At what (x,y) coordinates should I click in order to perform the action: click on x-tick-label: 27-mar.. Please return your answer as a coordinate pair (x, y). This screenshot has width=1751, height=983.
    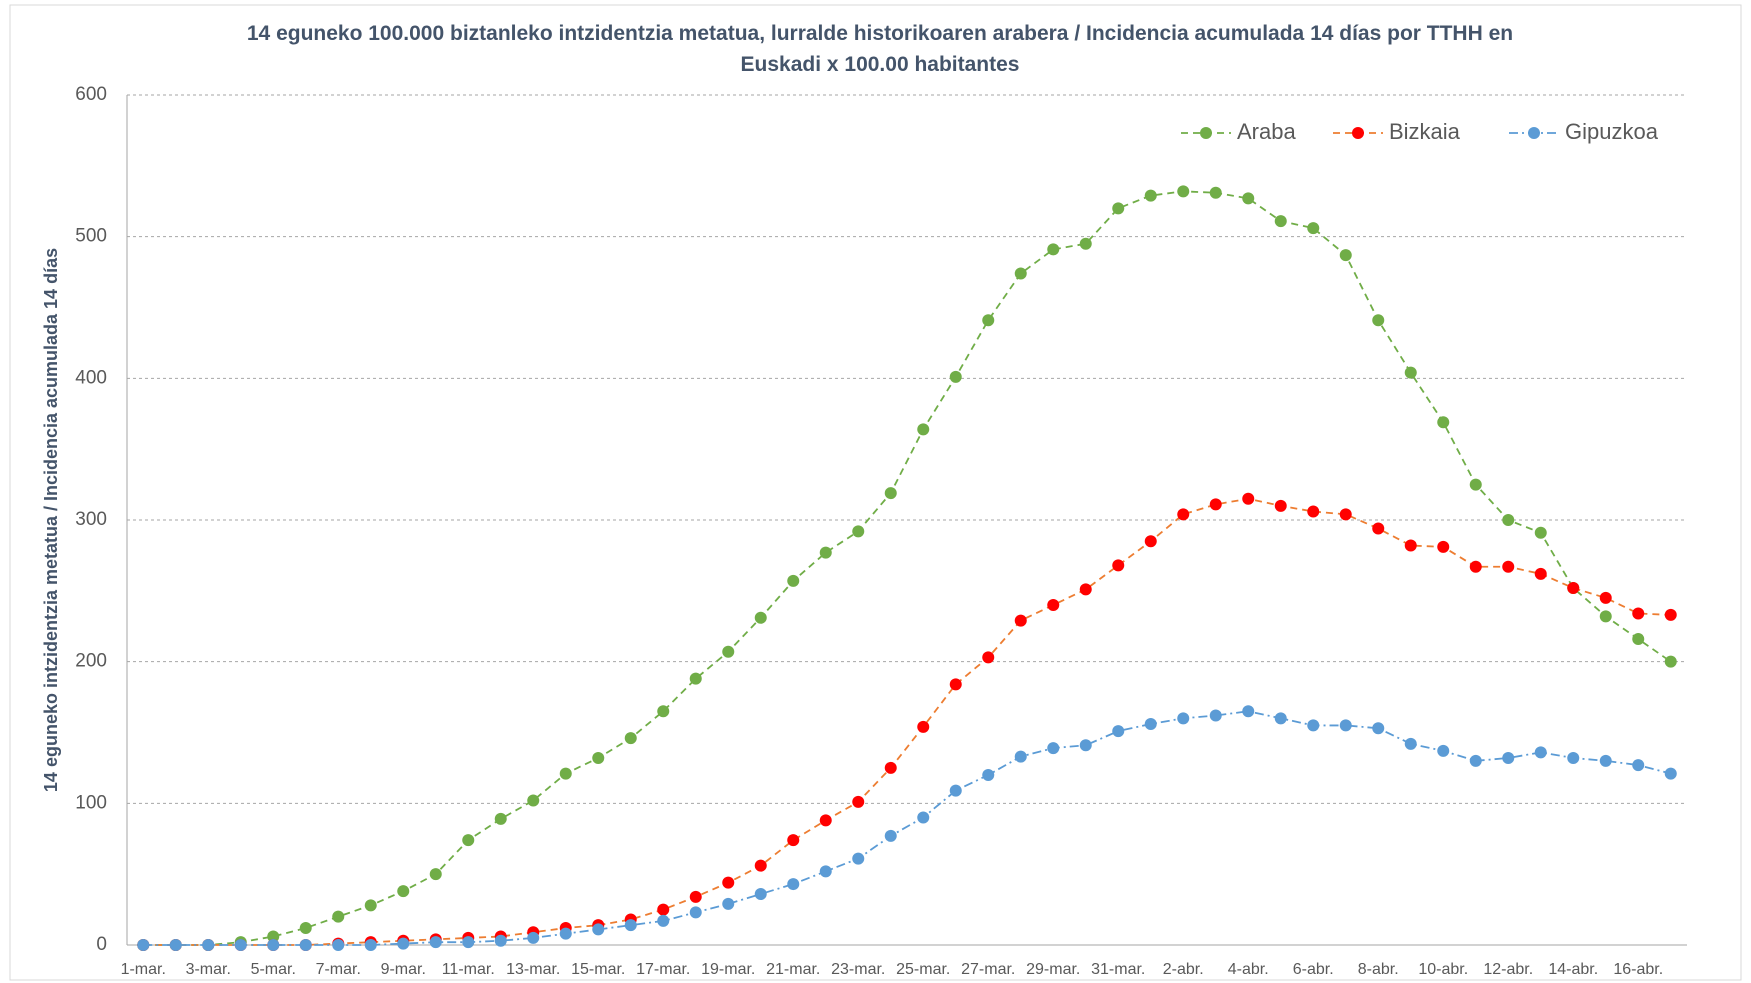
    Looking at the image, I should click on (988, 969).